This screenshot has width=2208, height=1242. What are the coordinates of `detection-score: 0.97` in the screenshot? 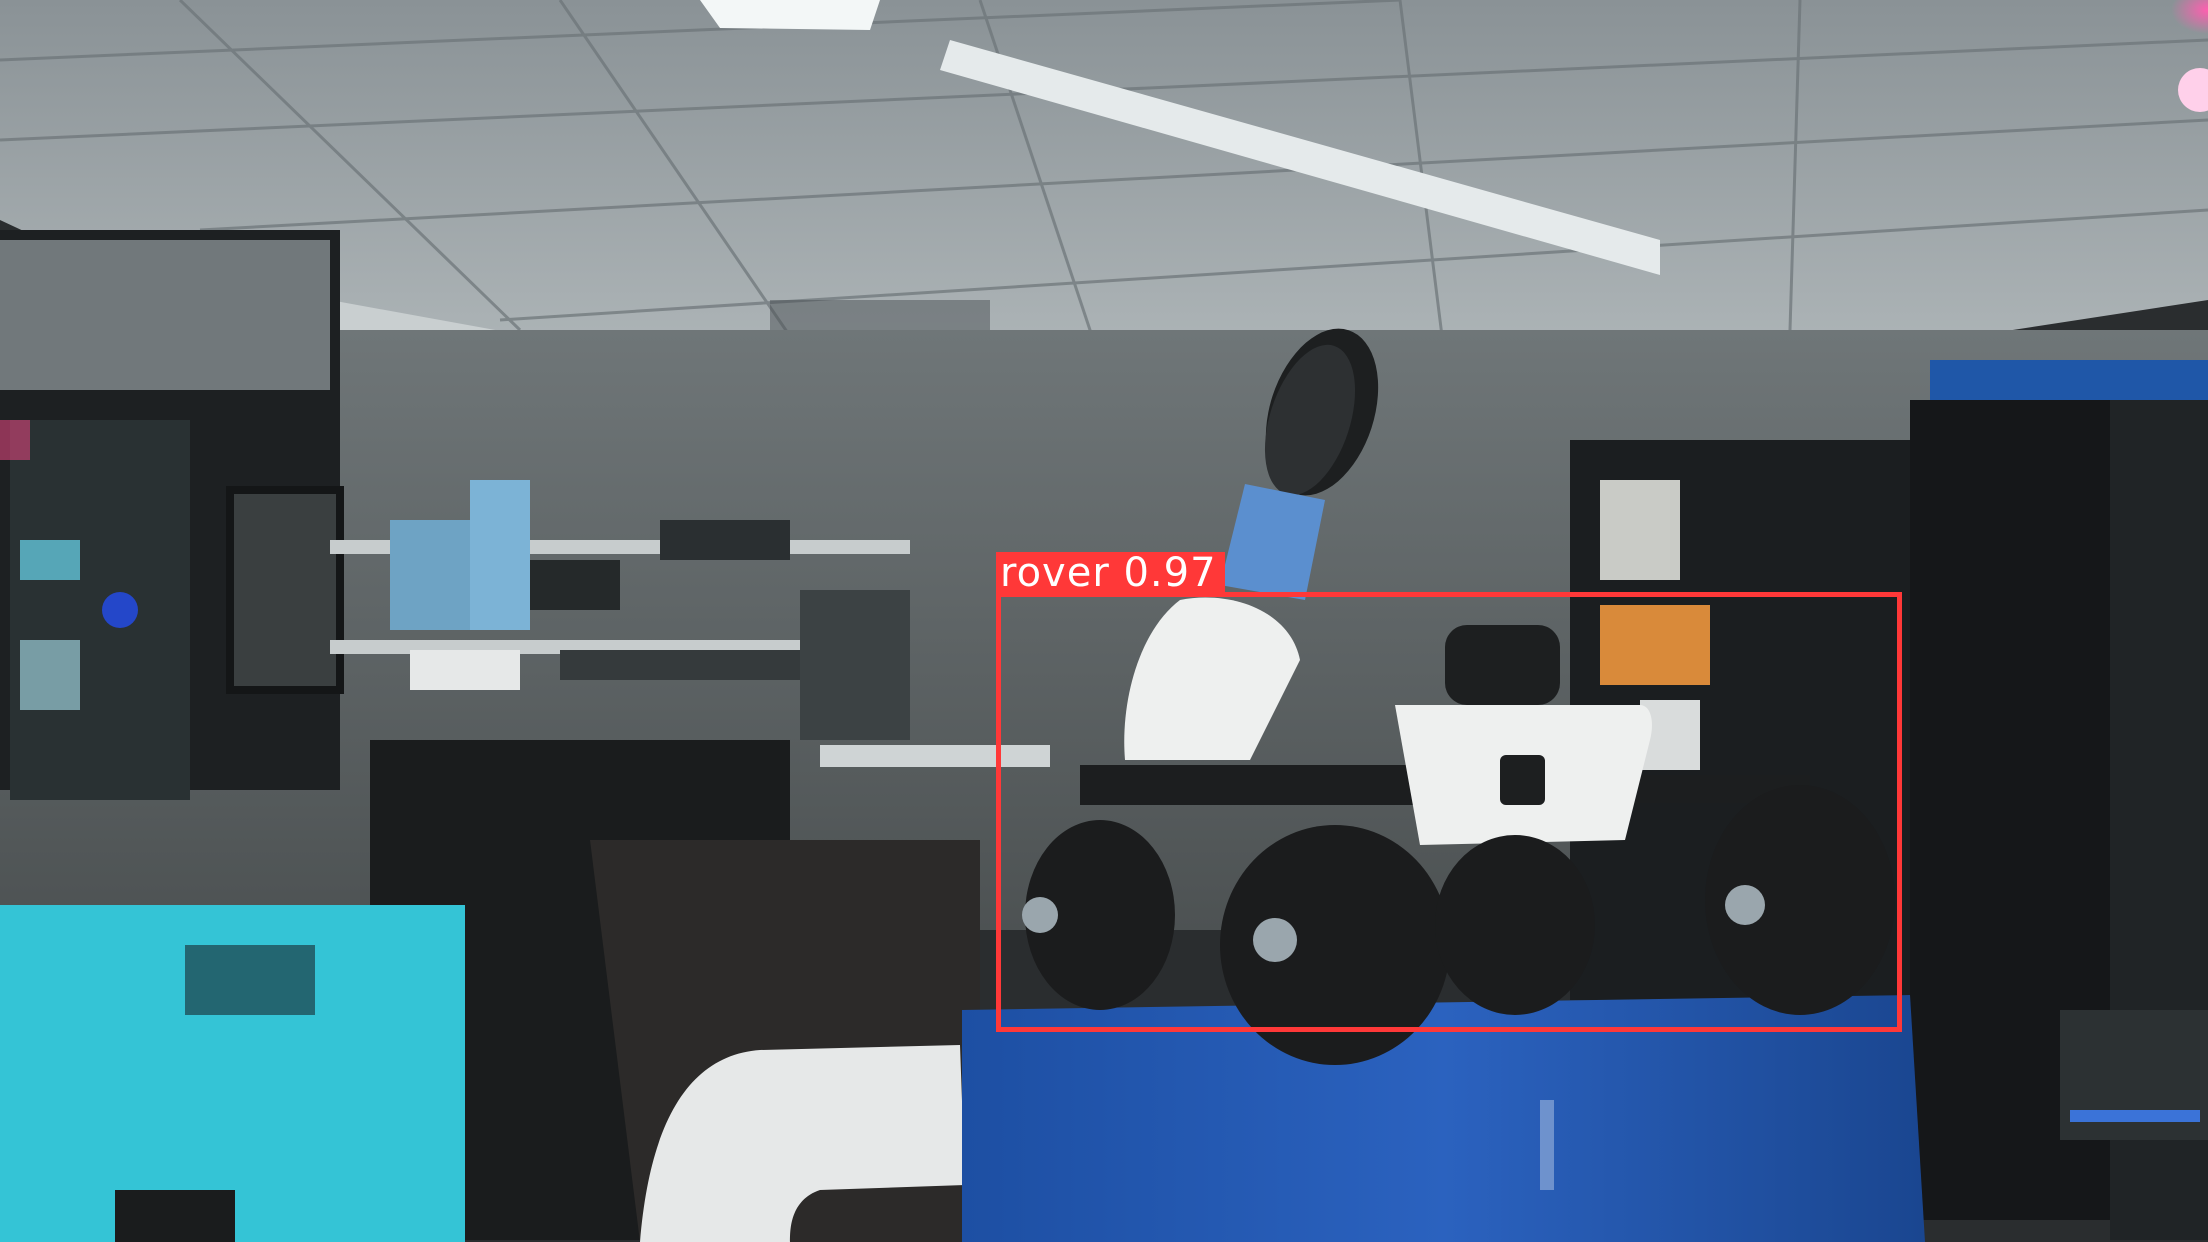 It's located at (1170, 573).